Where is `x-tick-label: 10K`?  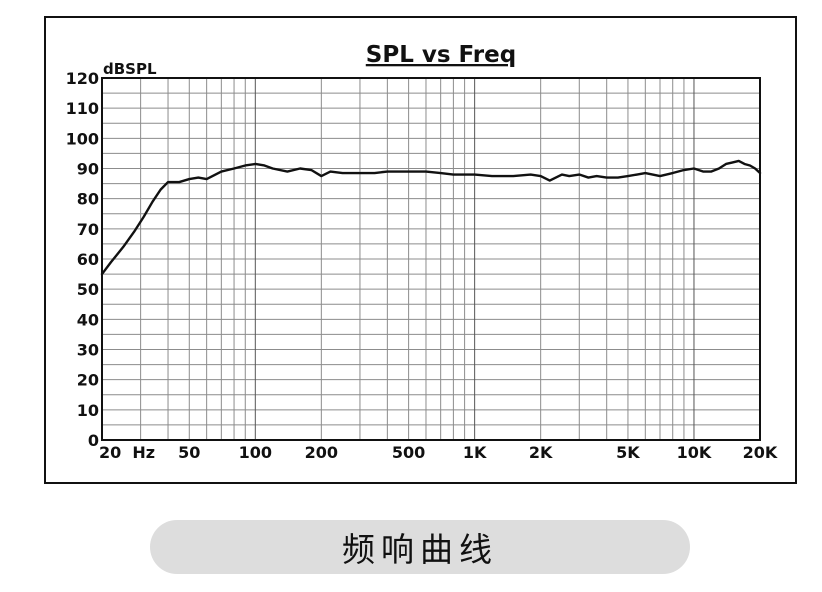
x-tick-label: 10K is located at coordinates (694, 452).